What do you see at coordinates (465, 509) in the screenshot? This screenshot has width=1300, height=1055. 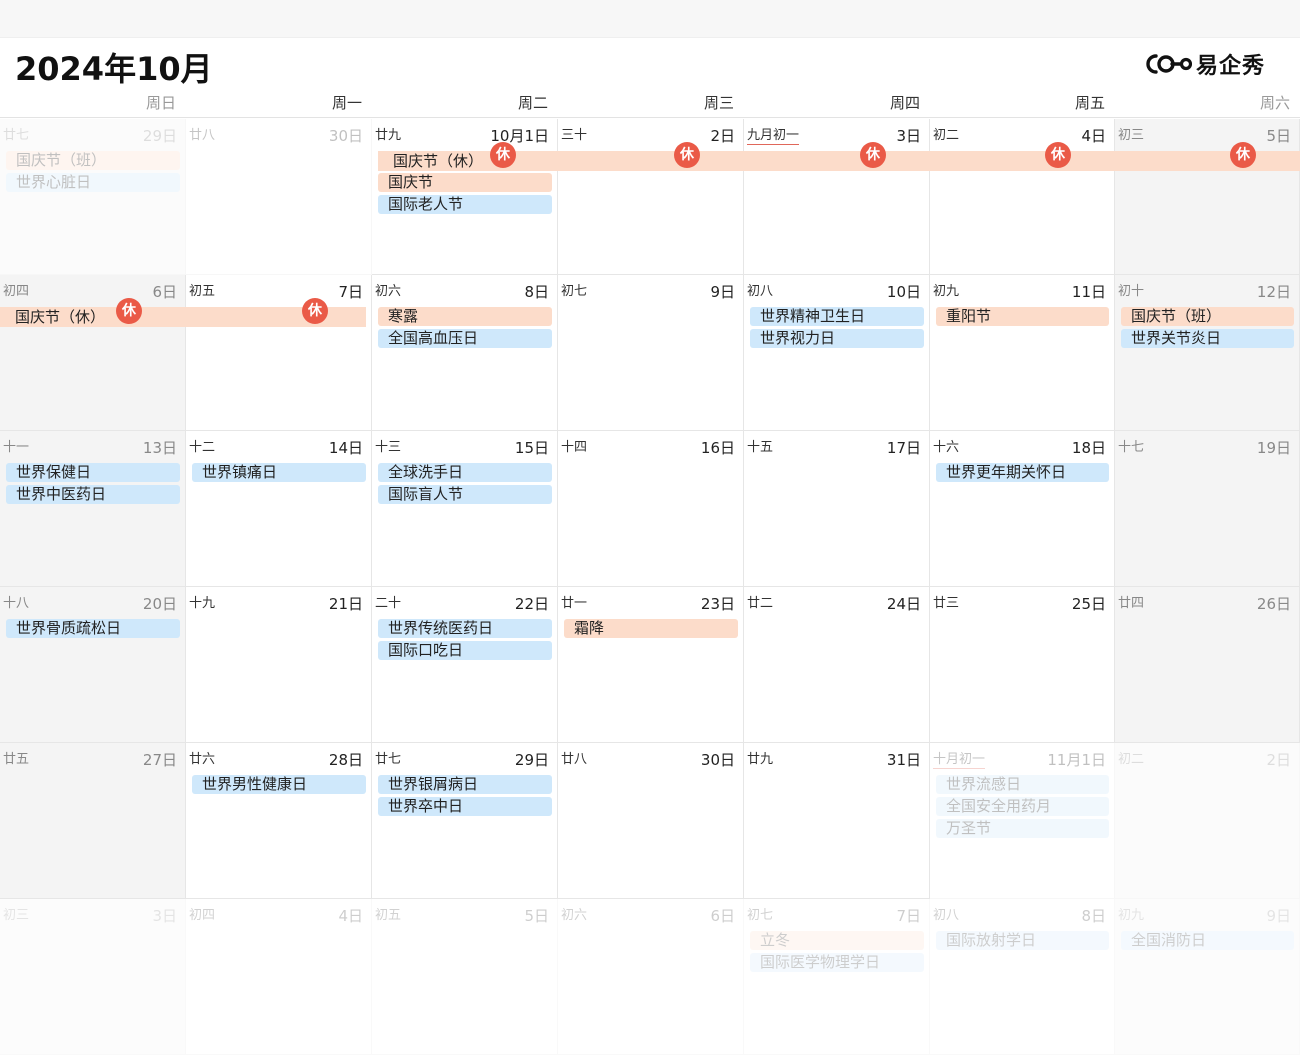 I see `day-cell: 十三 15日 全球洗手日 国际盲人节` at bounding box center [465, 509].